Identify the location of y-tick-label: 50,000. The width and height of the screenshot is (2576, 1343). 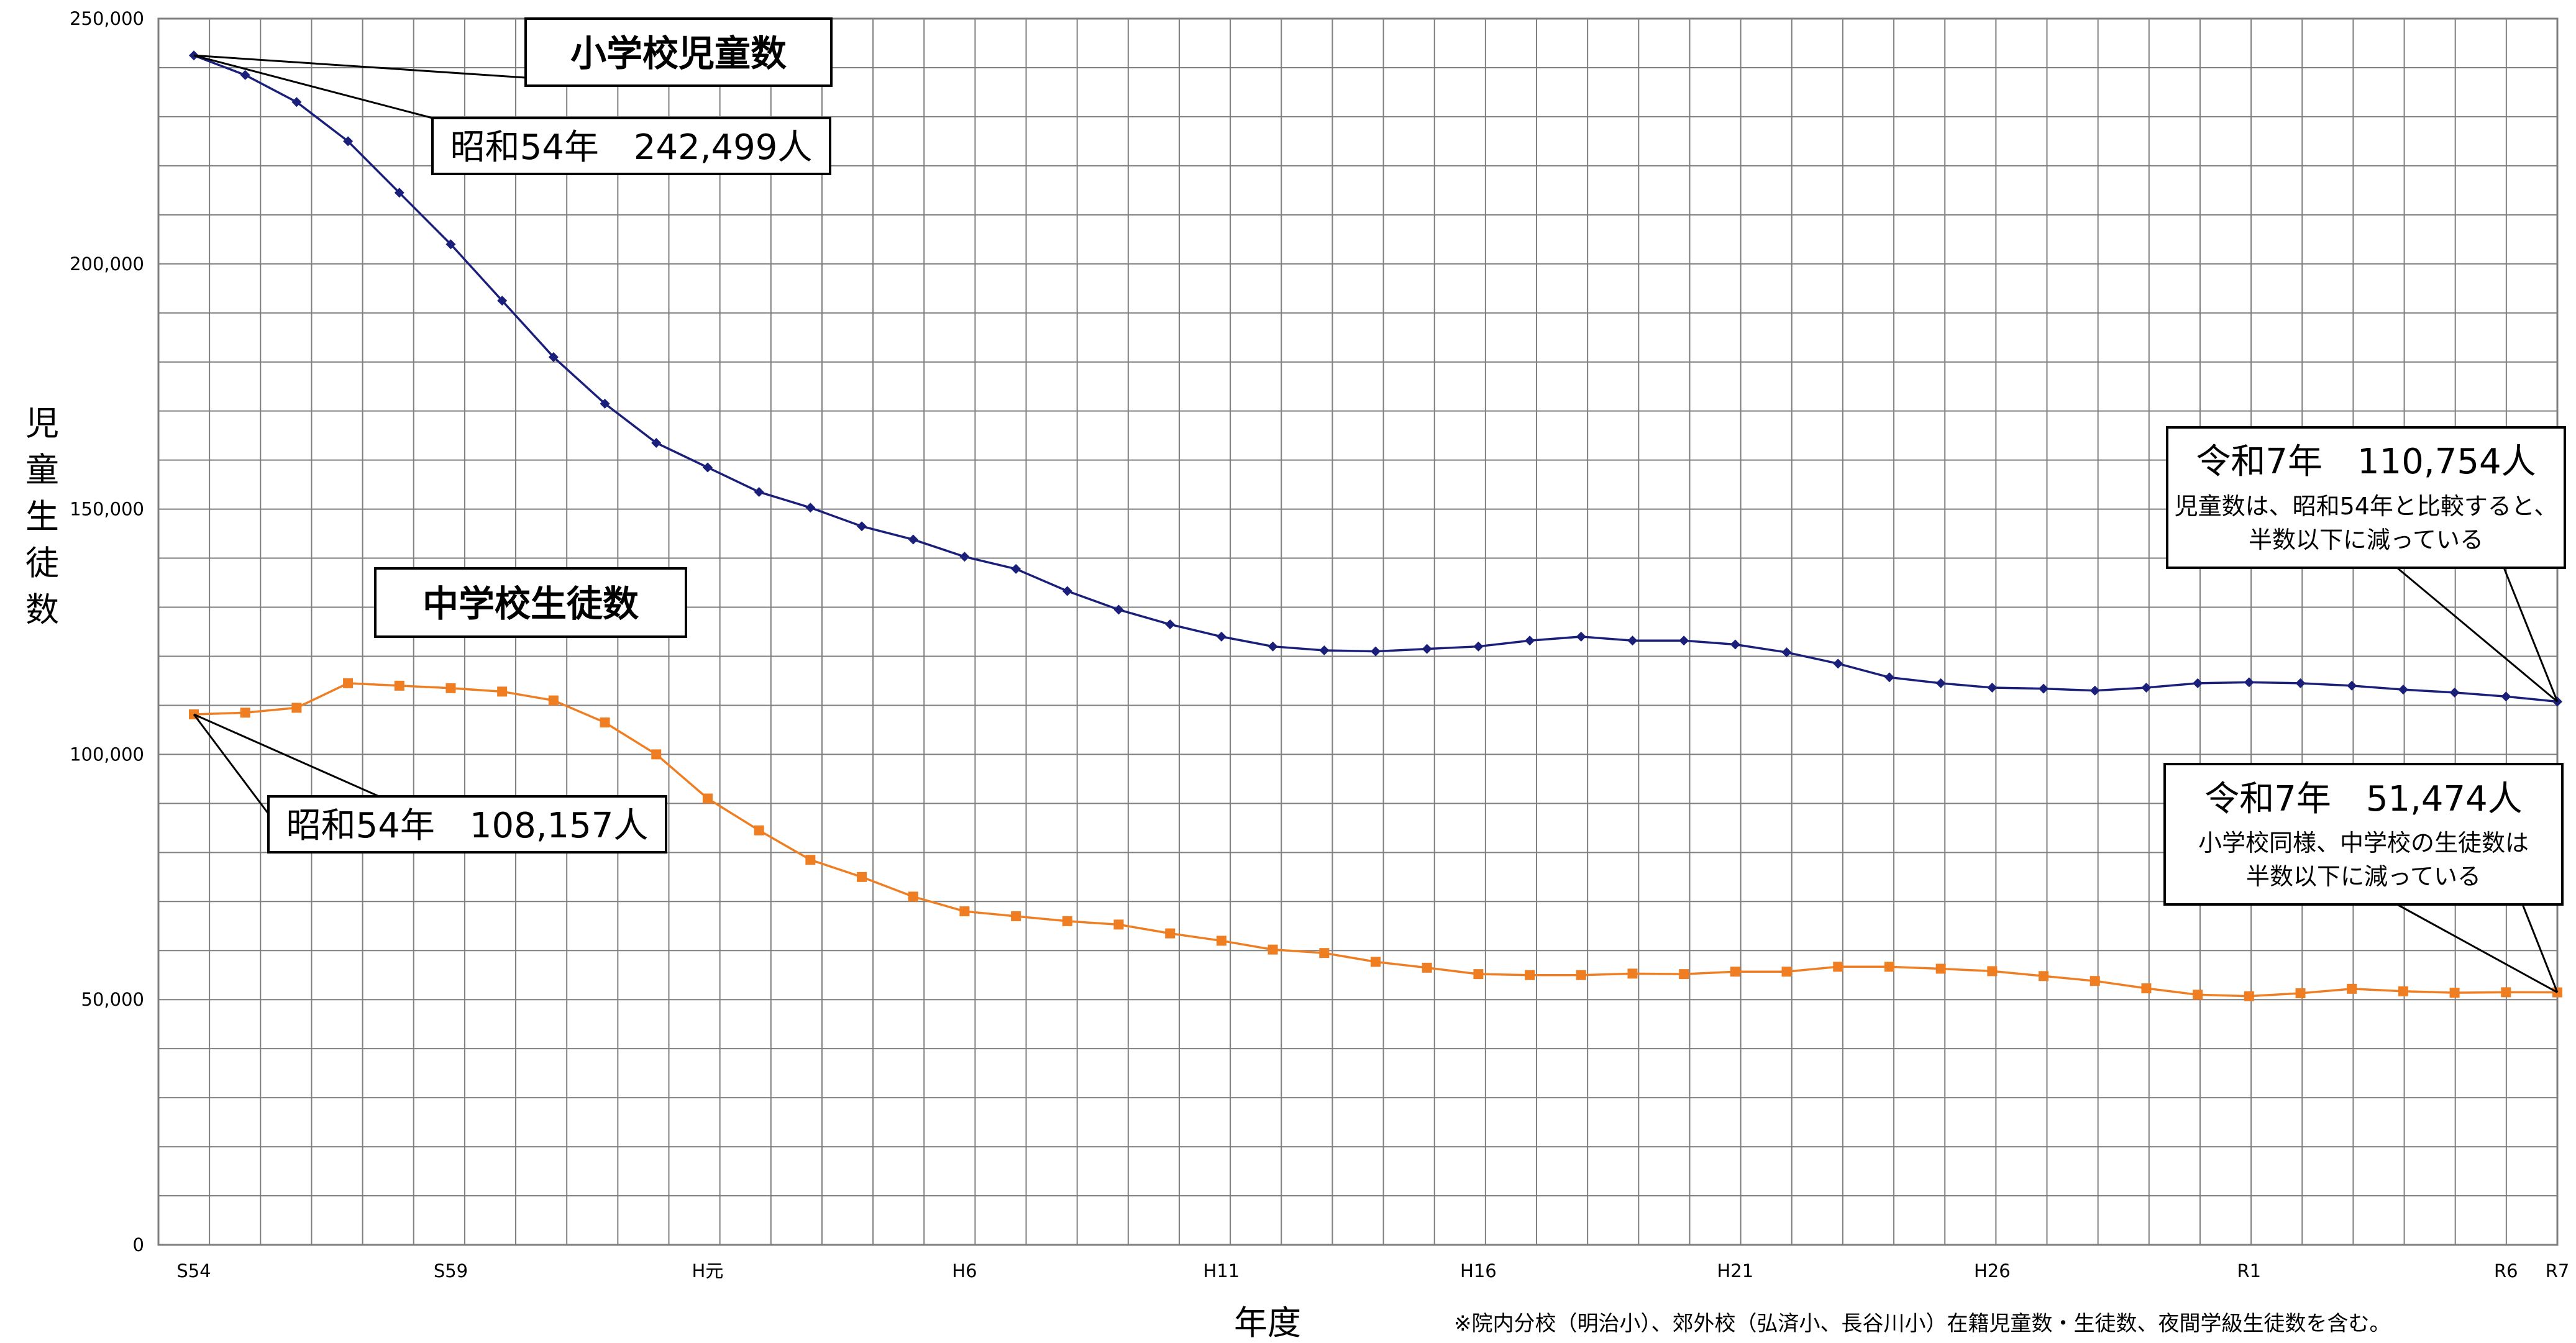
(112, 1000).